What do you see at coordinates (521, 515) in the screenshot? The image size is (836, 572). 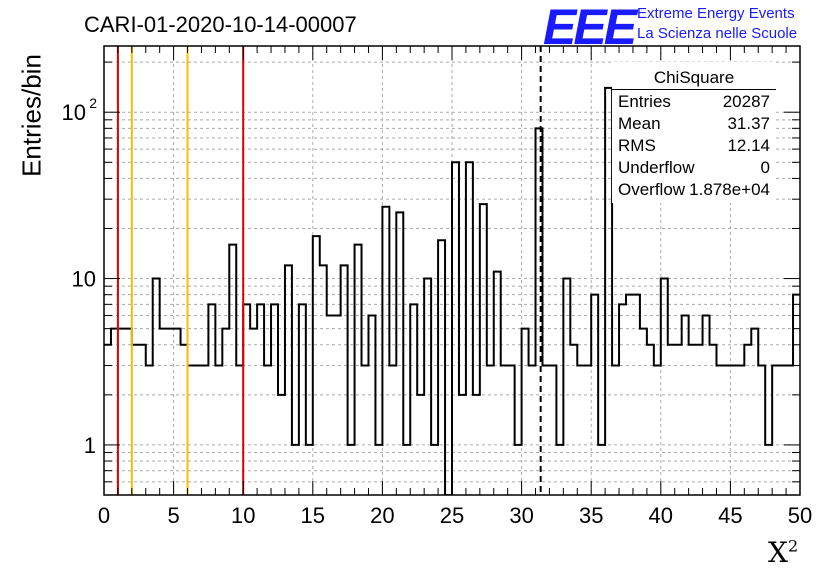 I see `x-tick-label: 30` at bounding box center [521, 515].